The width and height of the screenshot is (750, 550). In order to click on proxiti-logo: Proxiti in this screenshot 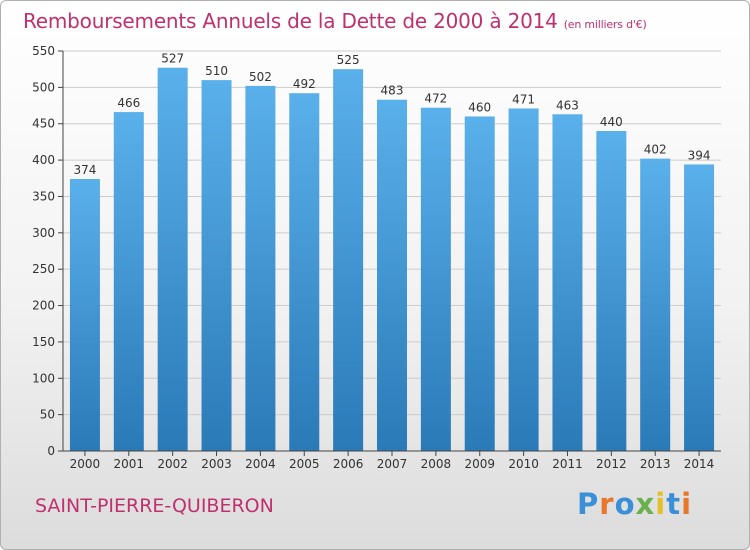, I will do `click(634, 504)`.